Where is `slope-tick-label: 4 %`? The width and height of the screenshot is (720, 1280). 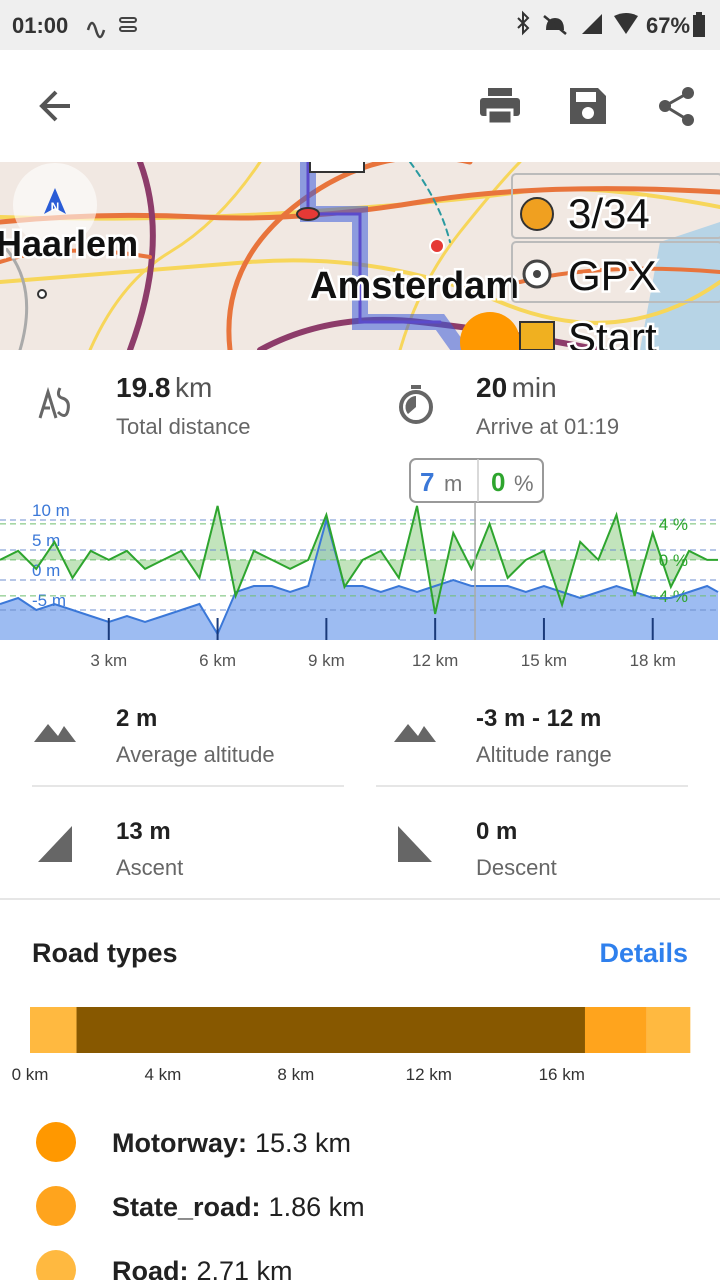
slope-tick-label: 4 % is located at coordinates (673, 524).